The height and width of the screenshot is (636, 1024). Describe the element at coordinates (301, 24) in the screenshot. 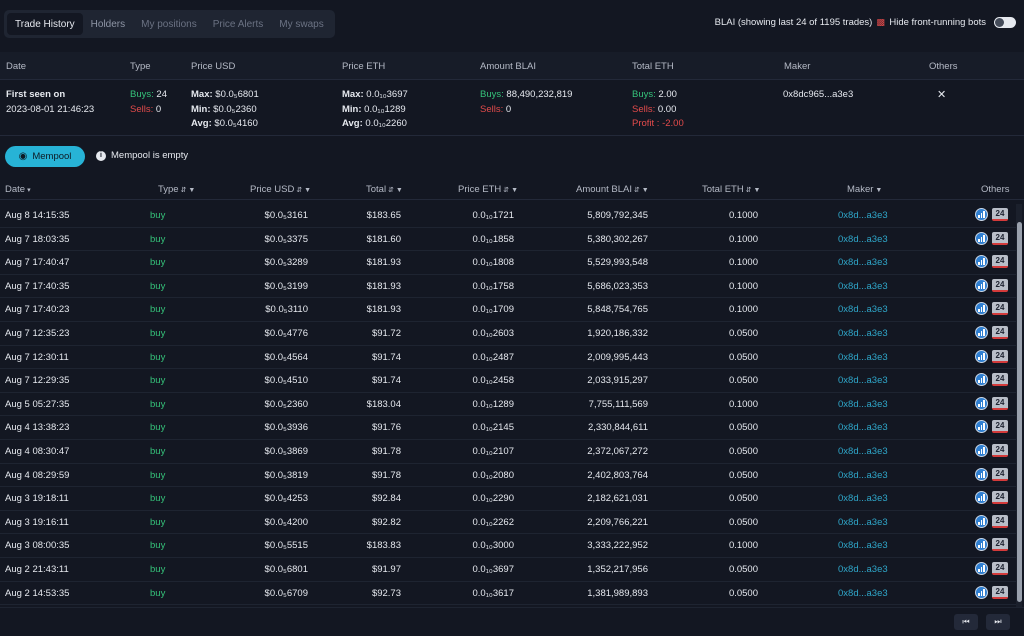

I see `tab-my-swaps: My swaps` at that location.